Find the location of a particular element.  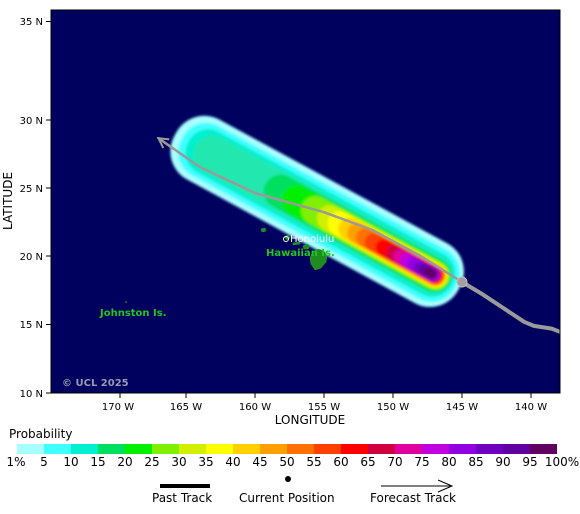

legend-label-13: 65 is located at coordinates (368, 462).